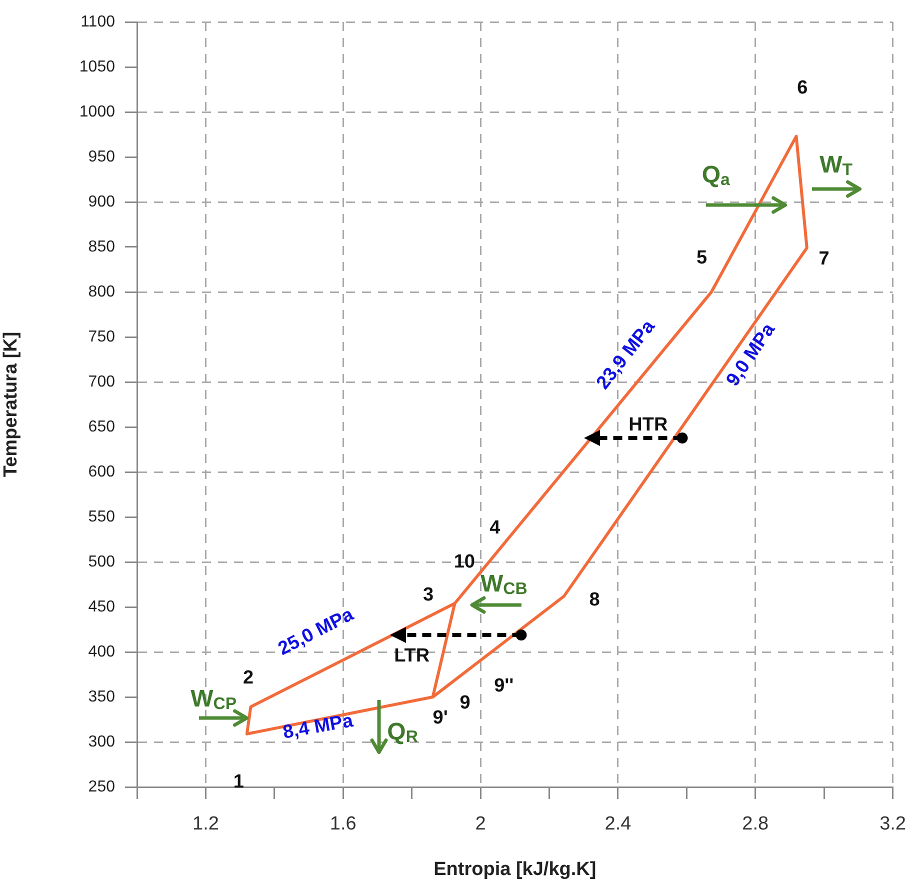 The height and width of the screenshot is (881, 920). What do you see at coordinates (102, 741) in the screenshot?
I see `y-tick-label: 300` at bounding box center [102, 741].